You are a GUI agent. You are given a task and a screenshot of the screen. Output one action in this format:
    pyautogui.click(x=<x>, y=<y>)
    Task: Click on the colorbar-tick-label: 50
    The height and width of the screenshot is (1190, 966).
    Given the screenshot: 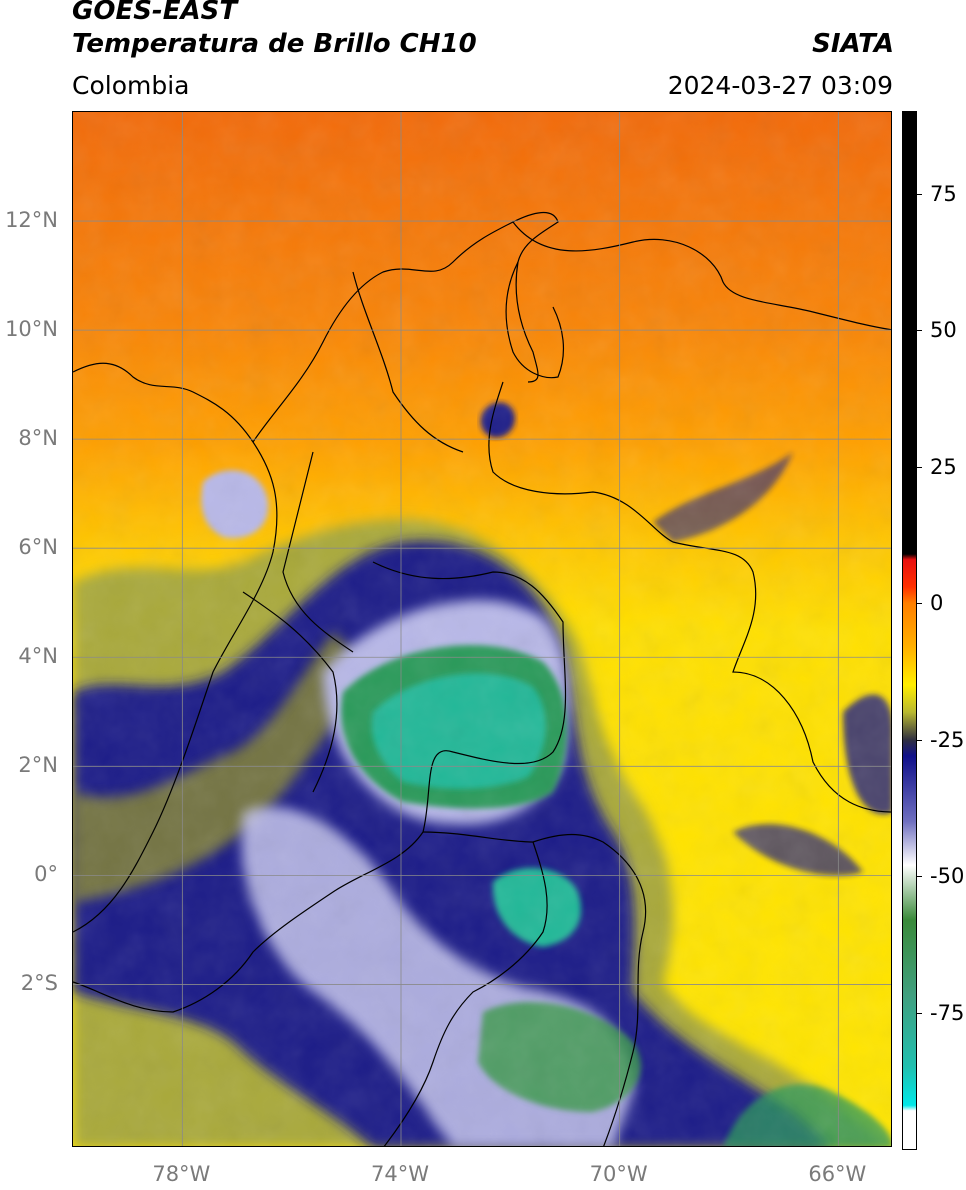 What is the action you would take?
    pyautogui.click(x=943, y=330)
    